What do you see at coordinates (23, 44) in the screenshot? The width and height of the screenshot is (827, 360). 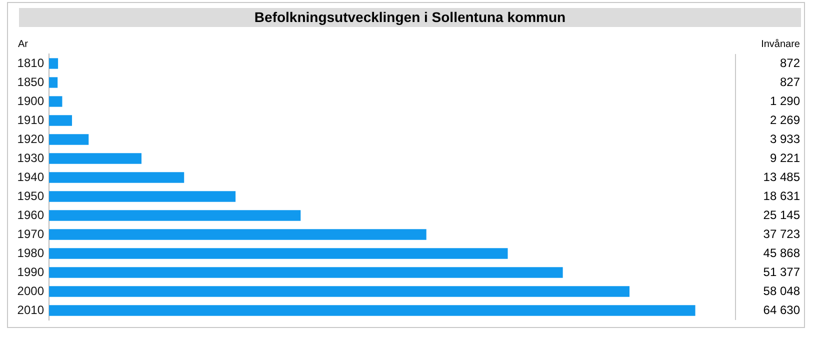 I see `y-axis-title: Ar` at bounding box center [23, 44].